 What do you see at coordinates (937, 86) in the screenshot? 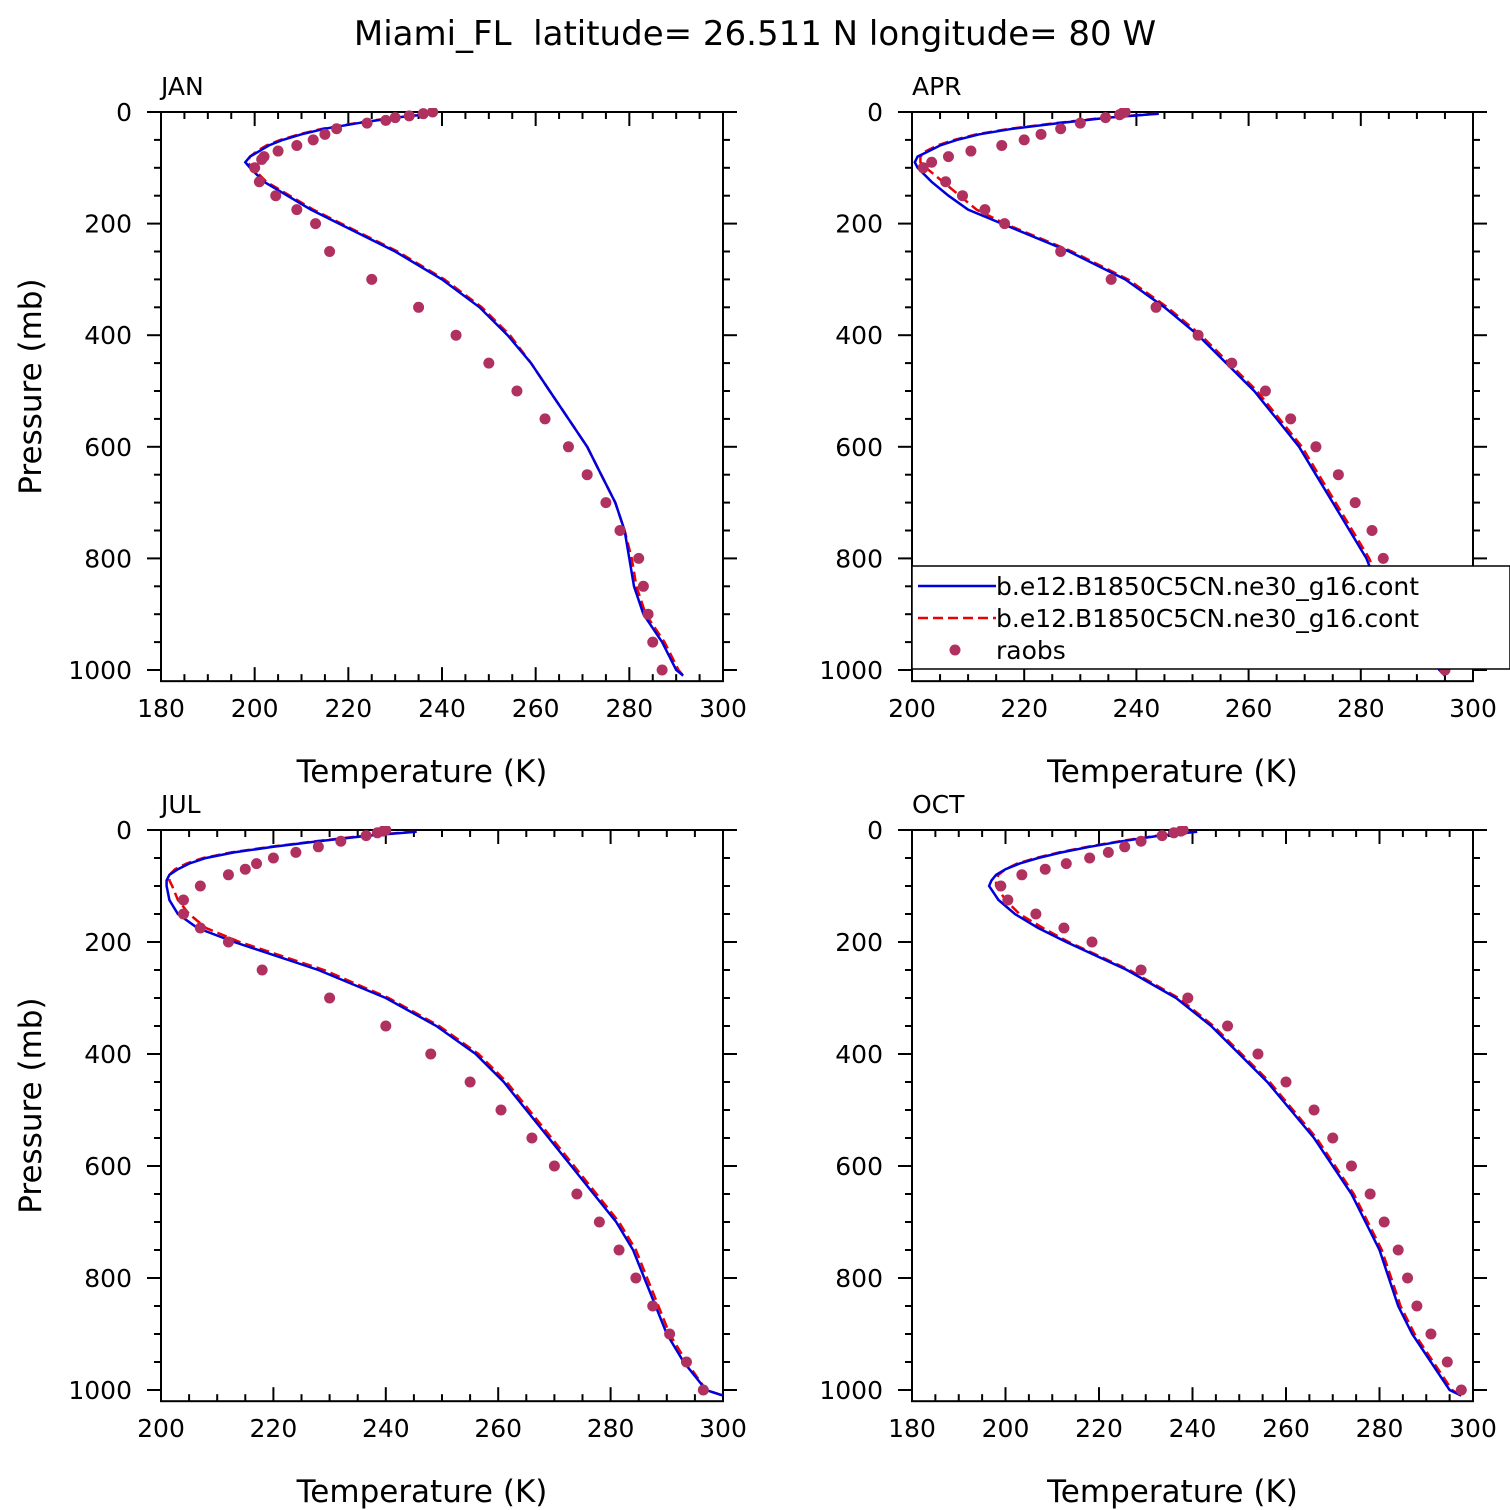
I see `panel-label: APR` at bounding box center [937, 86].